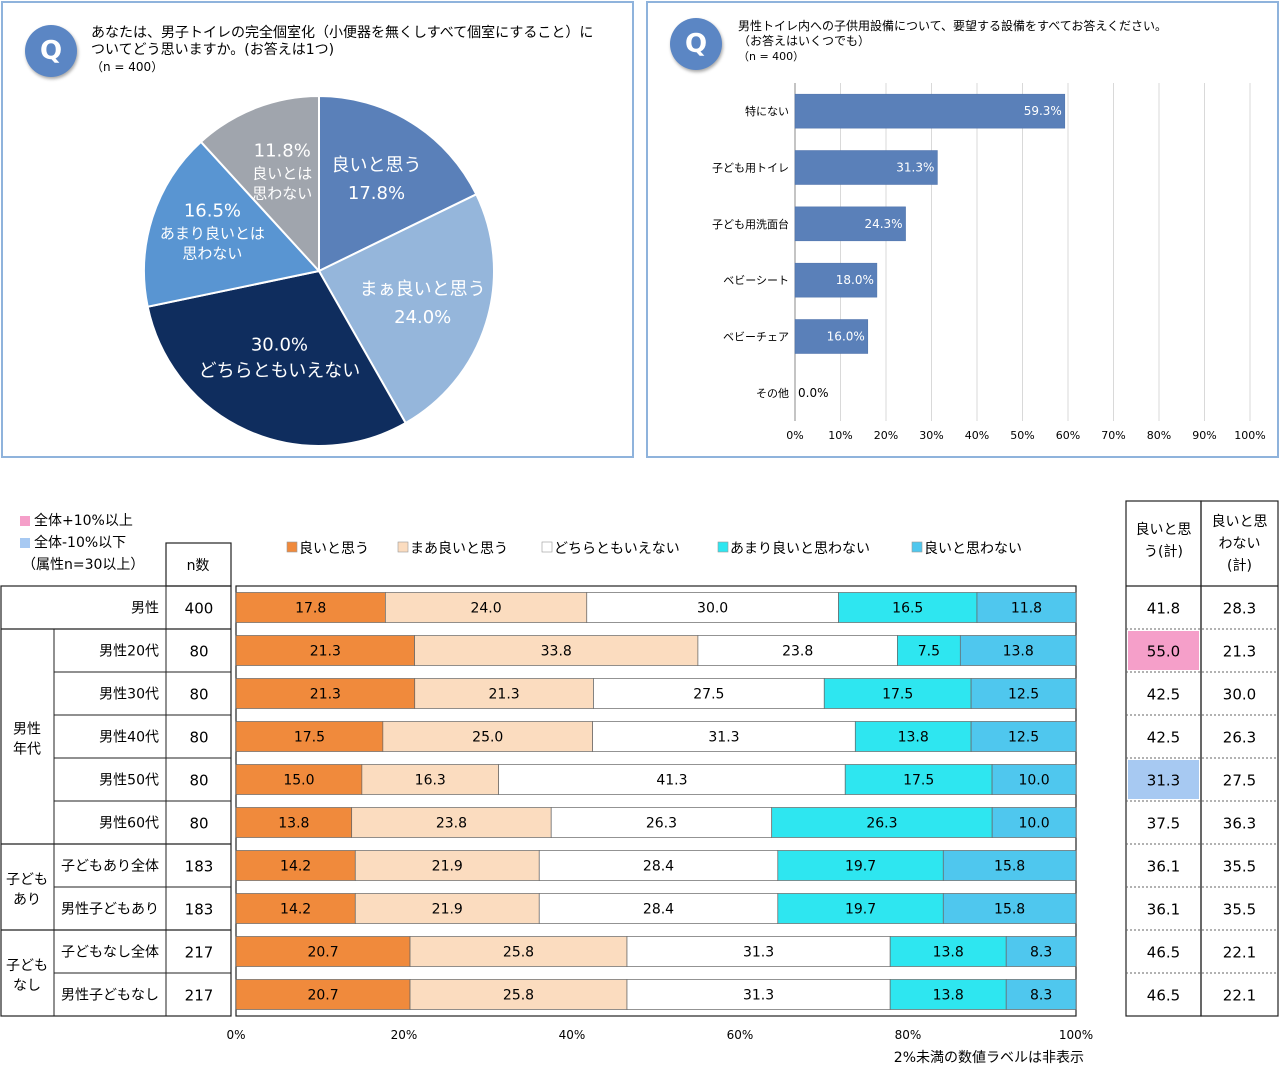 The image size is (1280, 1070). Describe the element at coordinates (423, 289) in the screenshot. I see `pie-category-label: まぁ良いと思う` at that location.